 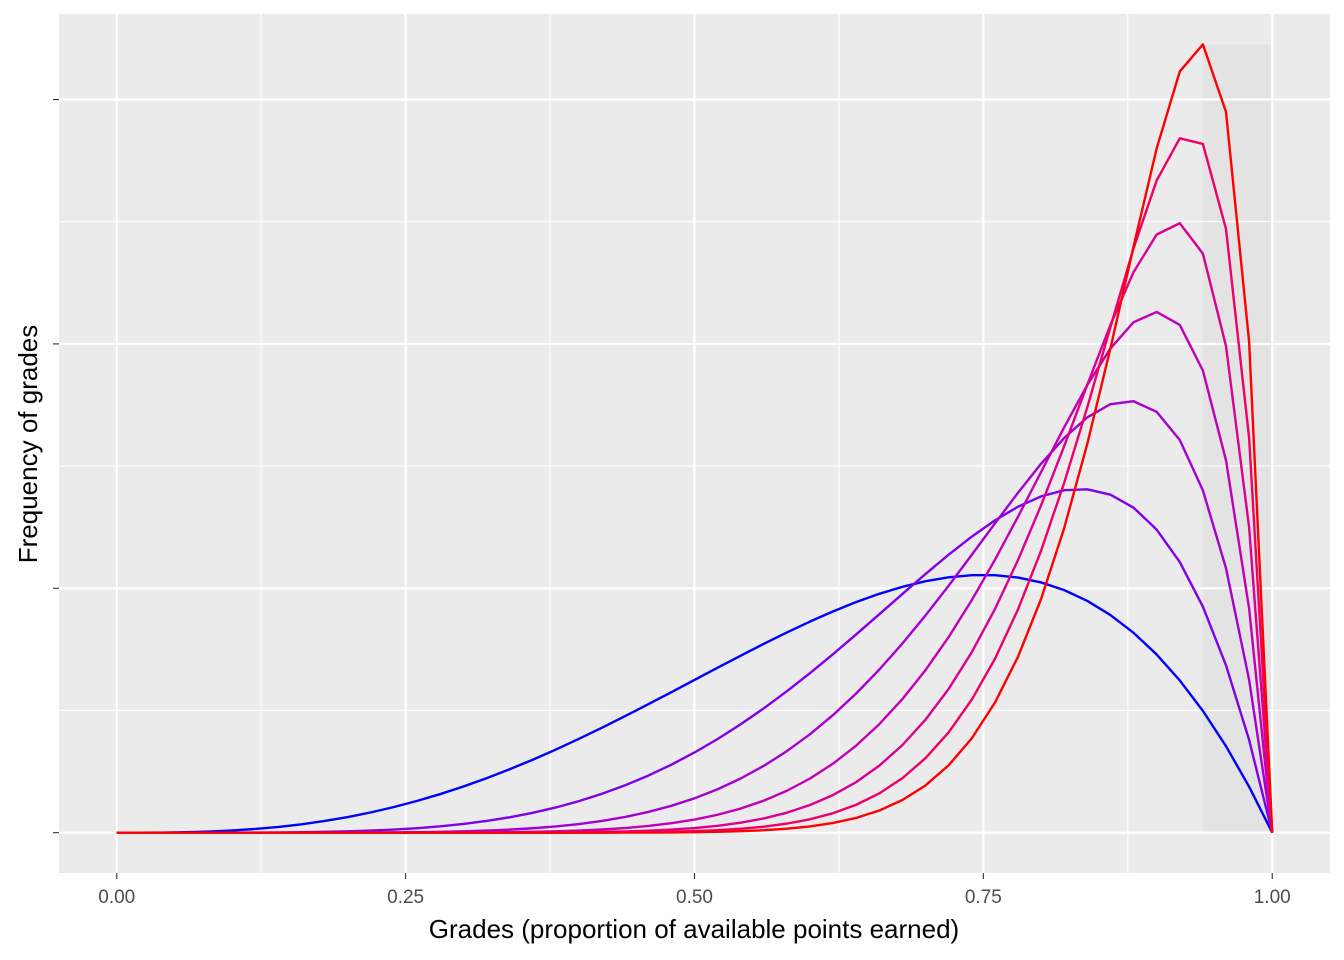 I want to click on x-tick-label: 1.00, so click(x=1272, y=897).